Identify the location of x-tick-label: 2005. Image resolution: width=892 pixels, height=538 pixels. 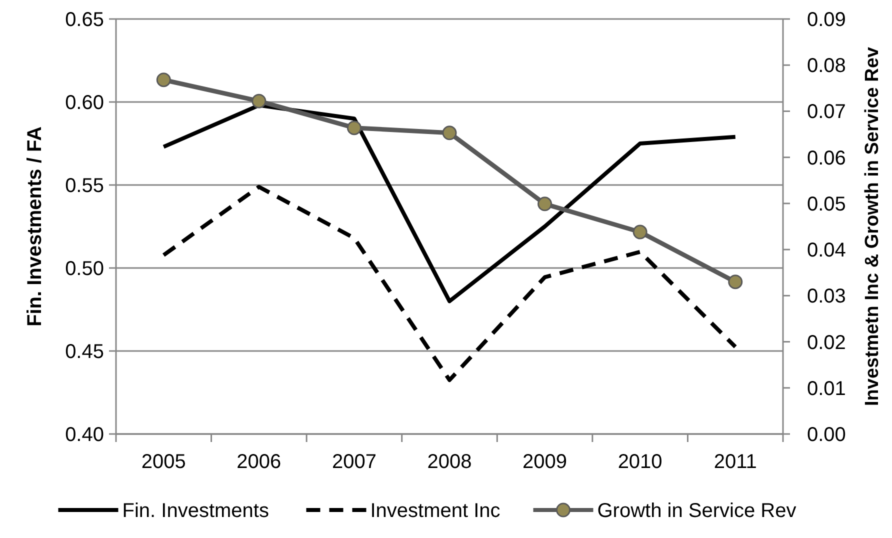
(163, 462).